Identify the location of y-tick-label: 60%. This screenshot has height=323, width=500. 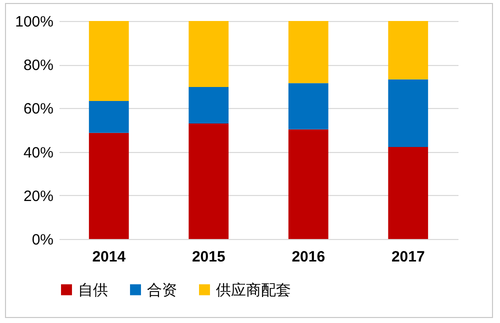
(38, 109).